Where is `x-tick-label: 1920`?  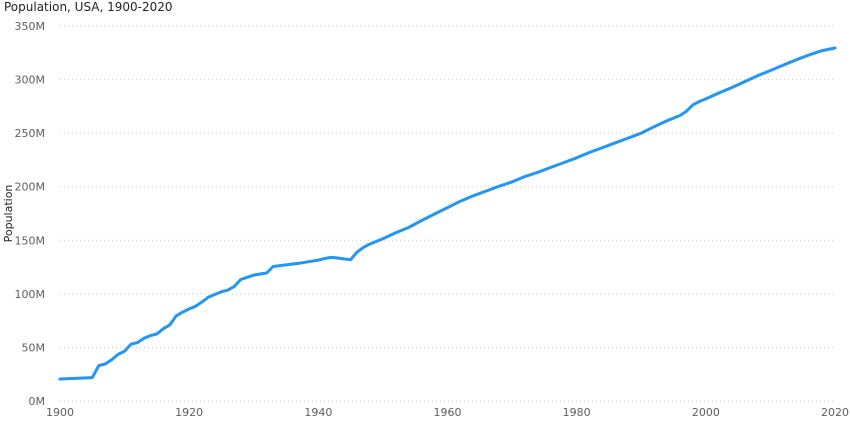
x-tick-label: 1920 is located at coordinates (189, 412).